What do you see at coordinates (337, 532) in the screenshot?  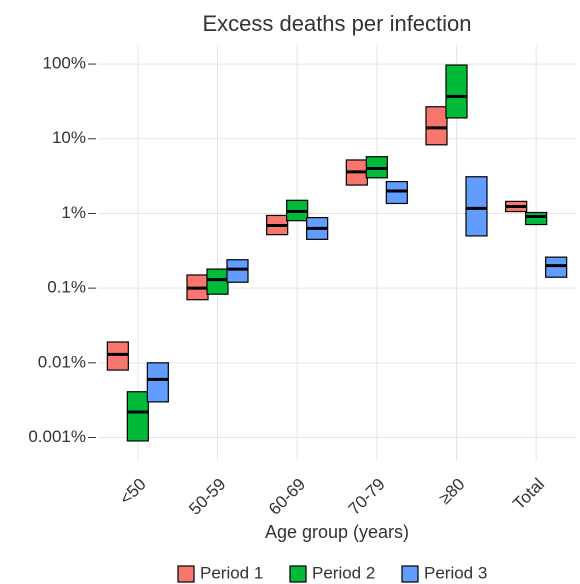 I see `x-axis-label: Age group (years)` at bounding box center [337, 532].